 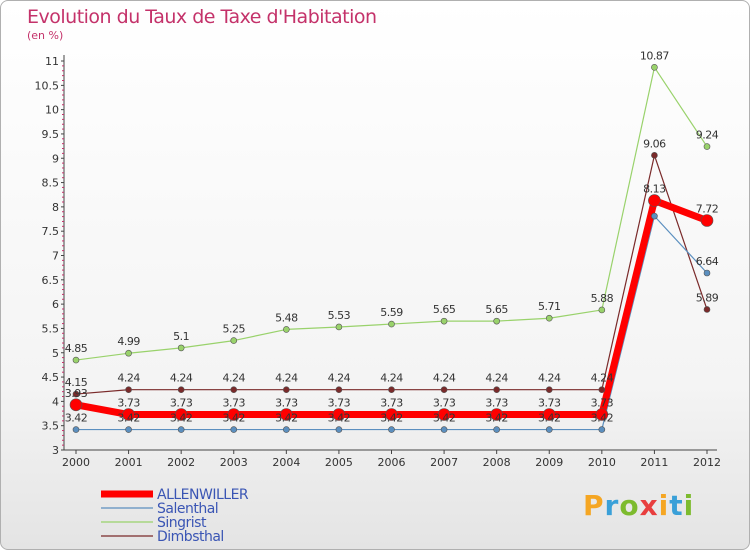 I want to click on x-tick-label: 2007, so click(x=444, y=462).